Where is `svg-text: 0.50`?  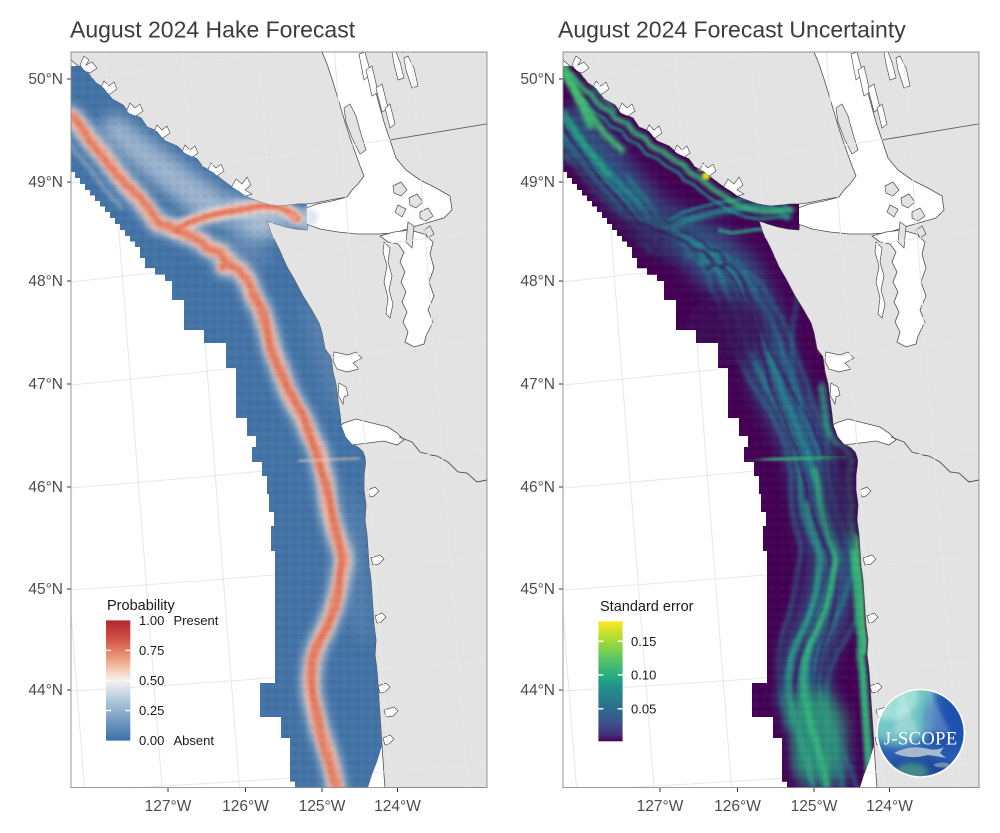
svg-text: 0.50 is located at coordinates (151, 680).